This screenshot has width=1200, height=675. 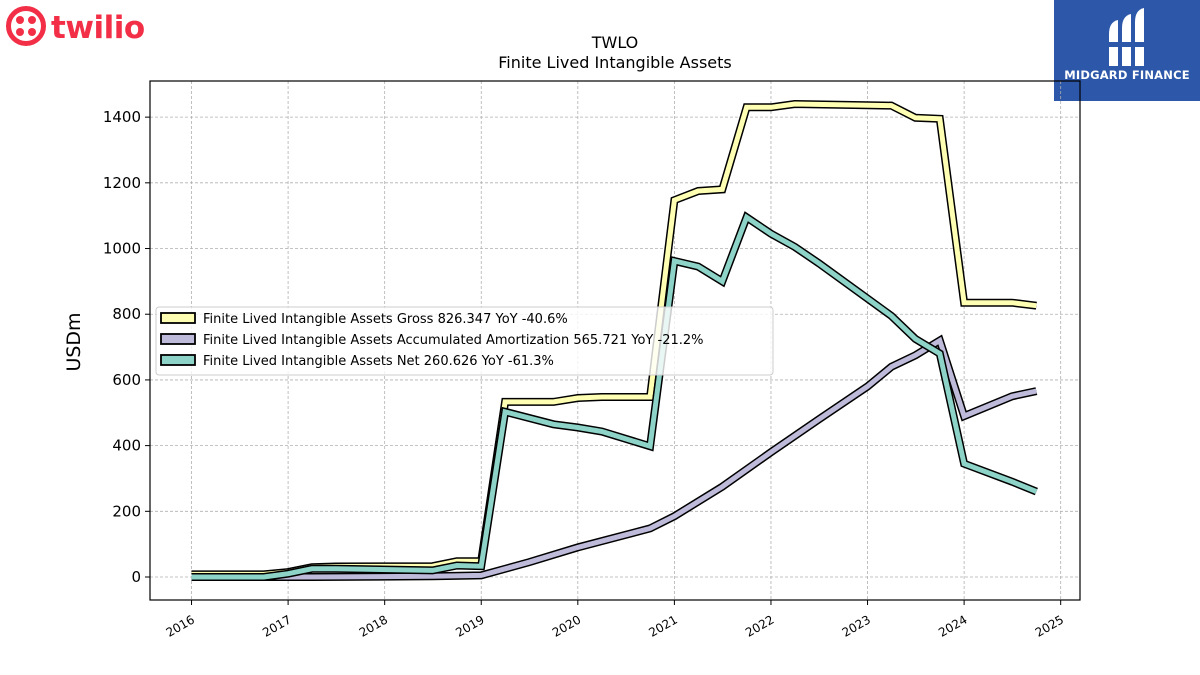 What do you see at coordinates (122, 117) in the screenshot?
I see `y-tick-label: 1400` at bounding box center [122, 117].